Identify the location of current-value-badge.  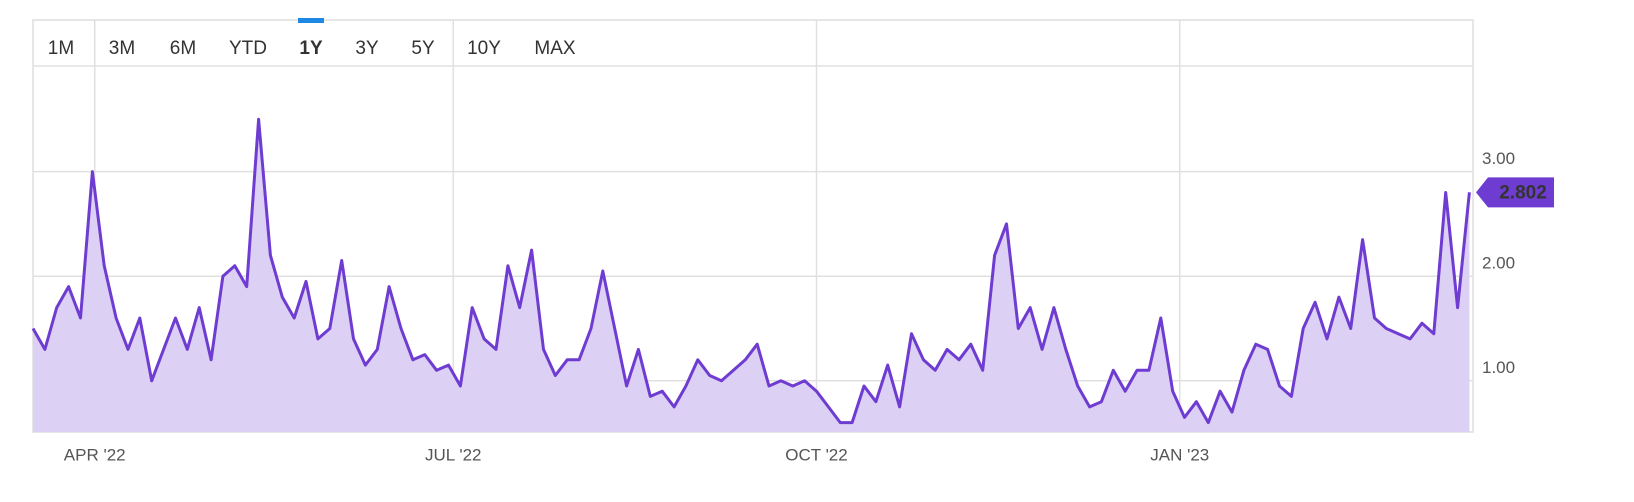
(1515, 192).